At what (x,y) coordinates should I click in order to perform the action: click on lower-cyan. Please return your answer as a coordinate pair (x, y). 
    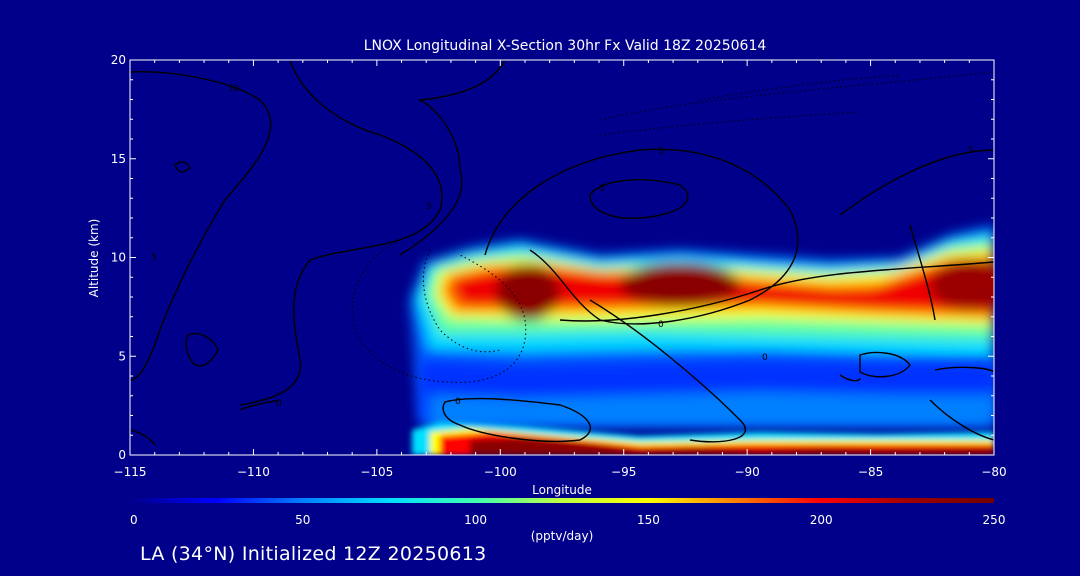
    Looking at the image, I should click on (712, 408).